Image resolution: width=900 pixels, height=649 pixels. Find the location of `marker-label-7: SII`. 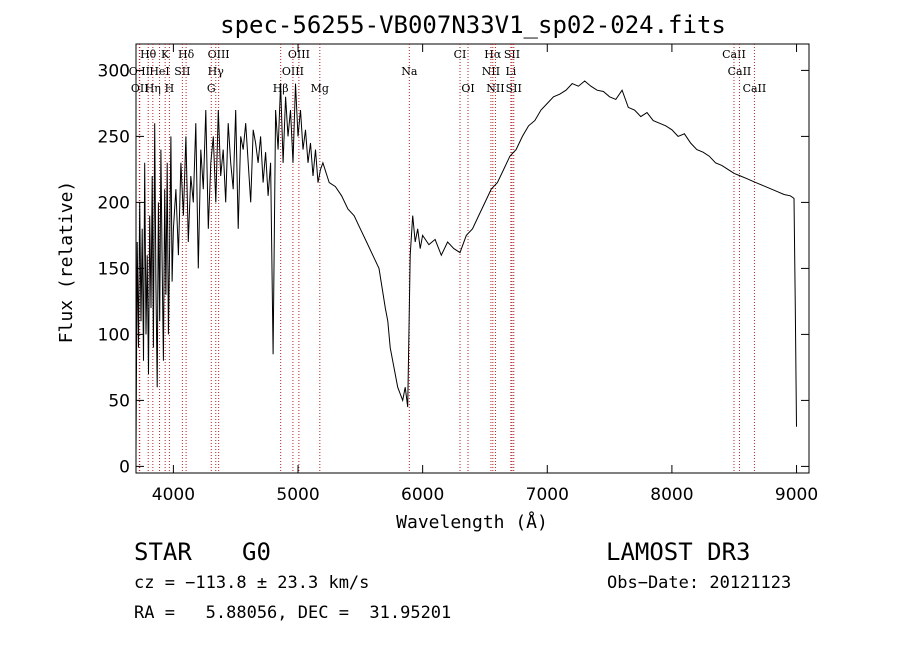

marker-label-7: SII is located at coordinates (512, 54).